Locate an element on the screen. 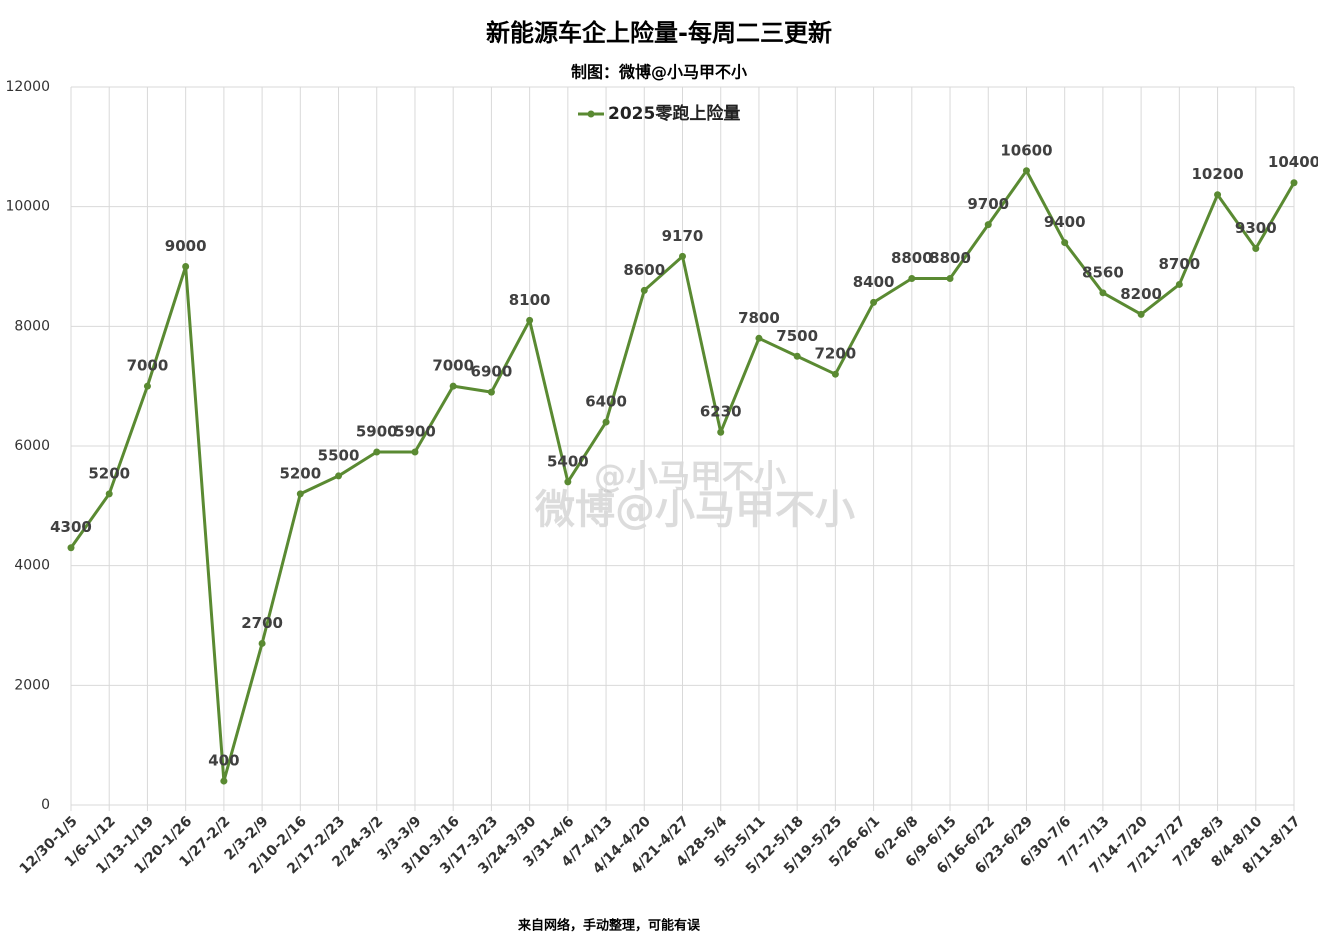  watermark: @小马甲不小 is located at coordinates (690, 476).